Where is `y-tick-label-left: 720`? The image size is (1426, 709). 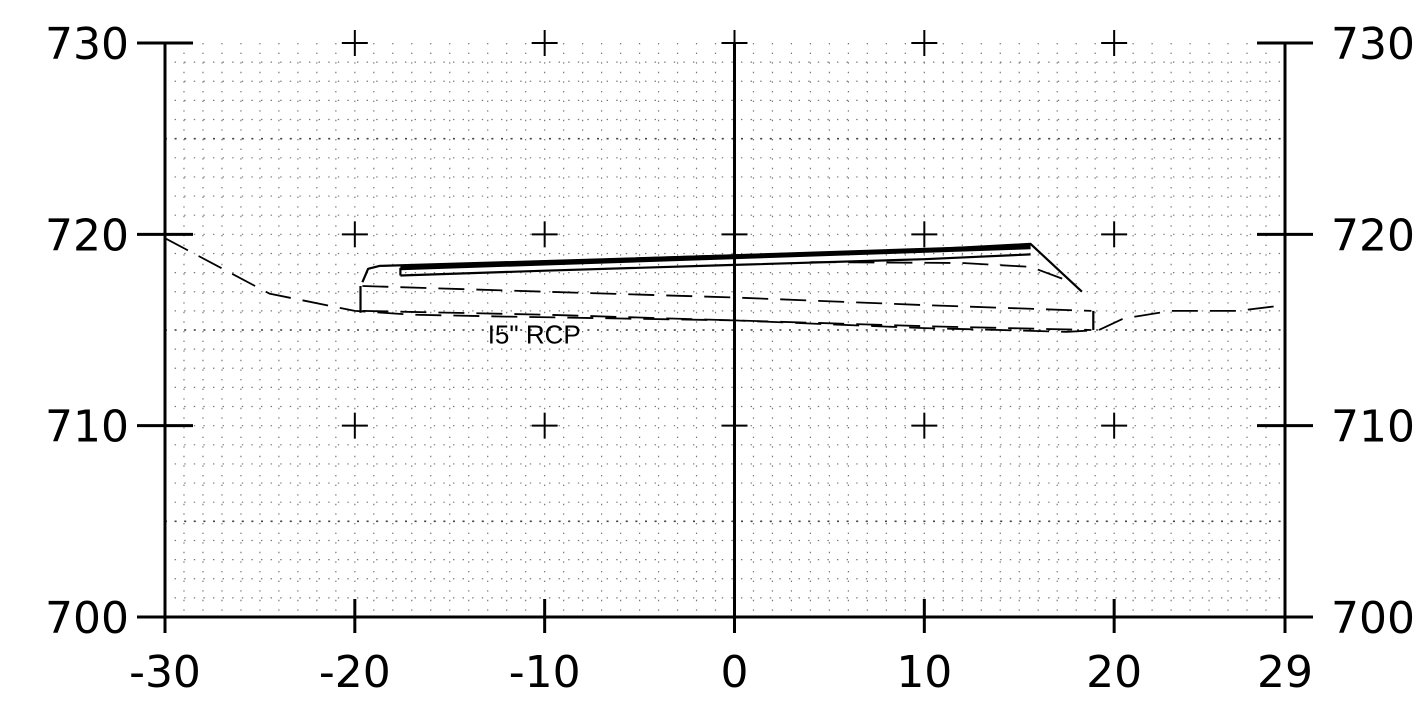 y-tick-label-left: 720 is located at coordinates (87, 235).